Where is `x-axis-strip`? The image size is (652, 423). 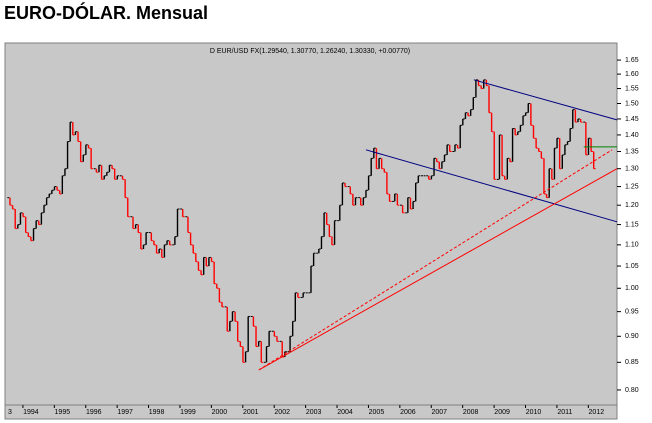 x-axis-strip is located at coordinates (311, 412).